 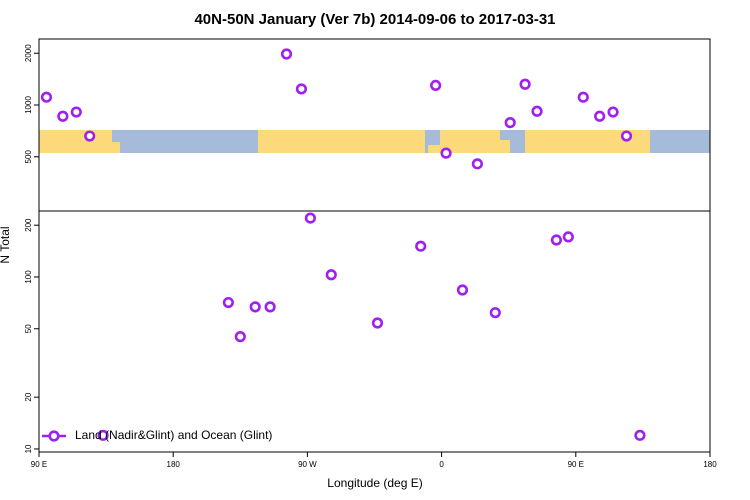 I want to click on map-strip, so click(x=374, y=141).